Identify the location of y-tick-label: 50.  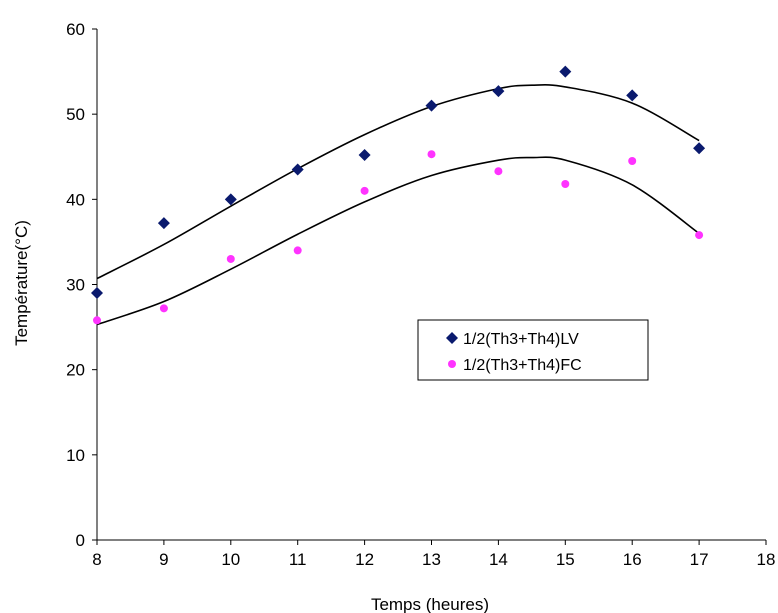
(75, 114).